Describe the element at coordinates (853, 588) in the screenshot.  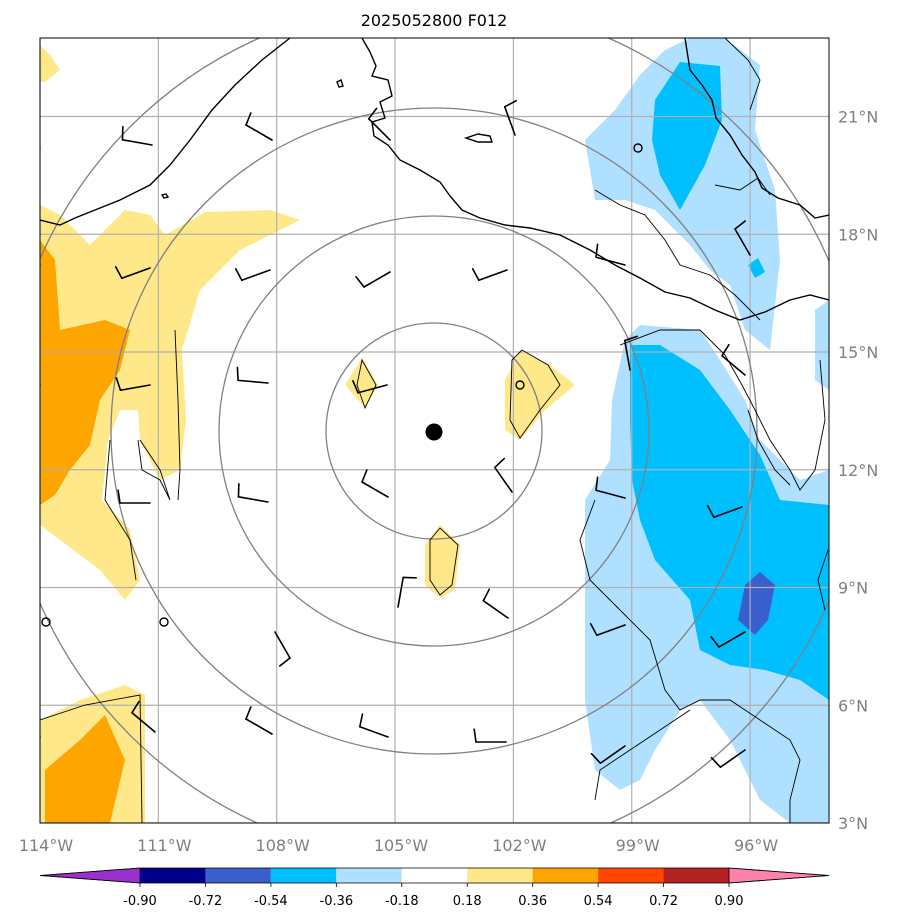
I see `latitude-tick-label: 9°N` at that location.